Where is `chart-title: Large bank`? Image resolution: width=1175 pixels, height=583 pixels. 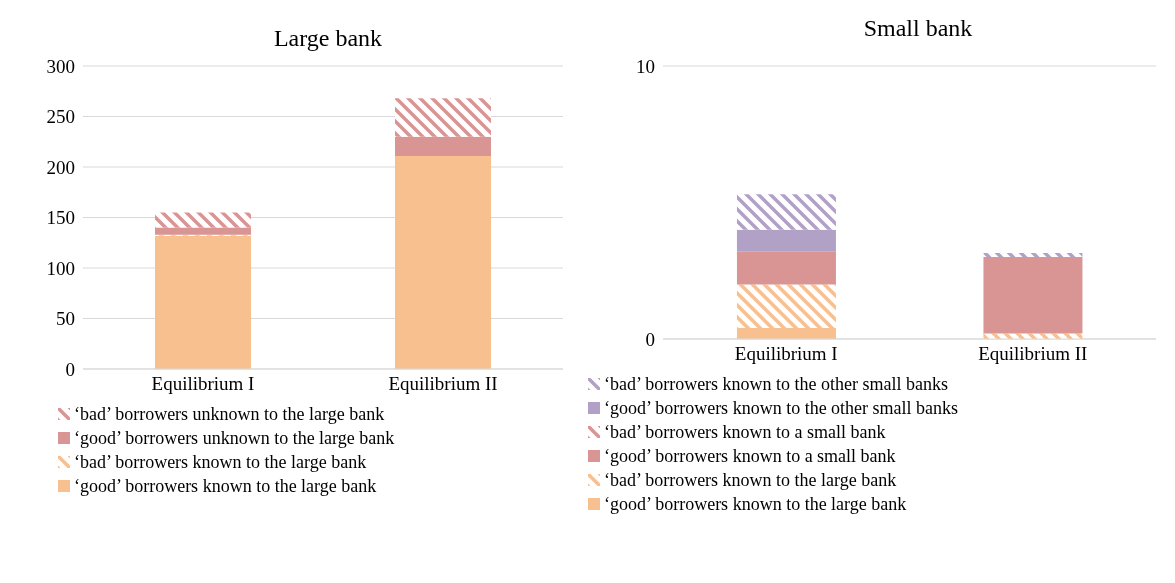
chart-title: Large bank is located at coordinates (328, 38).